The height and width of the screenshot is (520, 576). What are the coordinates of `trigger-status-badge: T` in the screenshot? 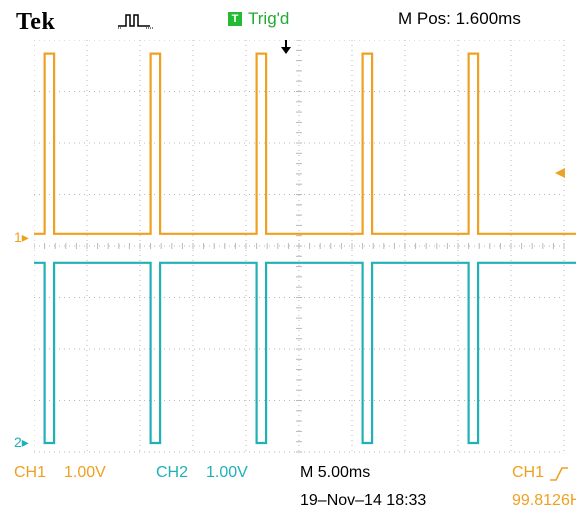 It's located at (235, 19).